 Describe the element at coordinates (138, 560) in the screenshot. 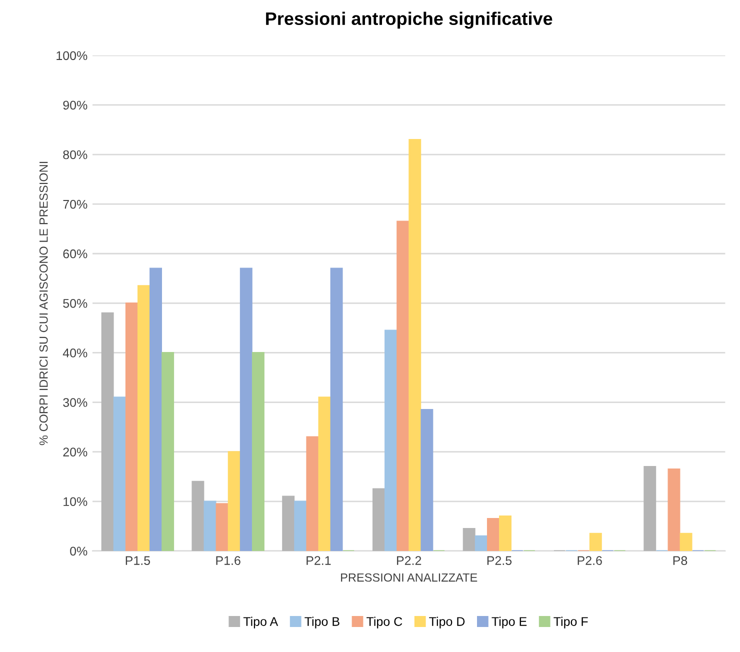

I see `x-tick-label: P1.5` at that location.